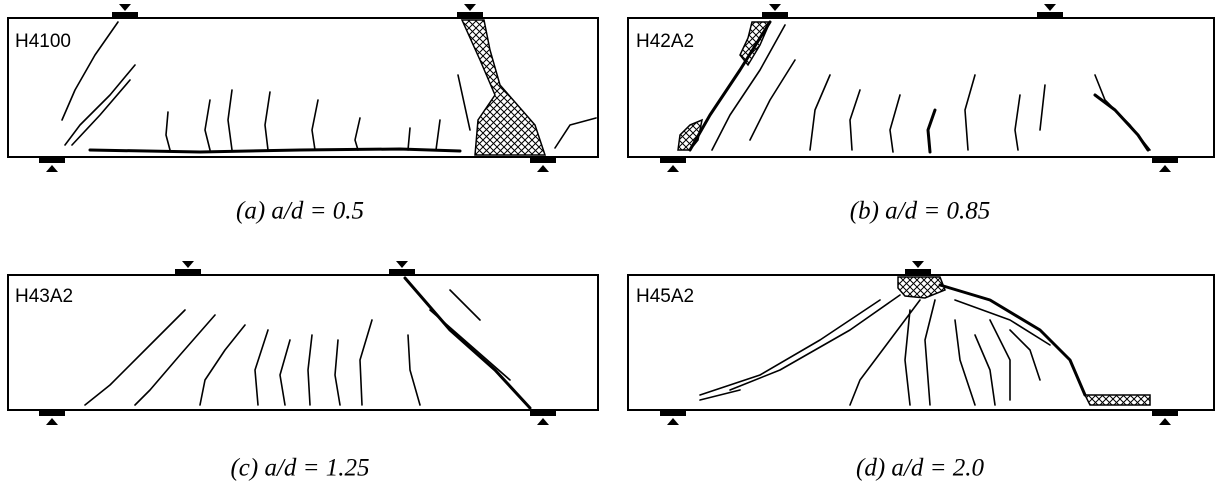 The height and width of the screenshot is (494, 1222). I want to click on specimen-label: H4100, so click(43, 41).